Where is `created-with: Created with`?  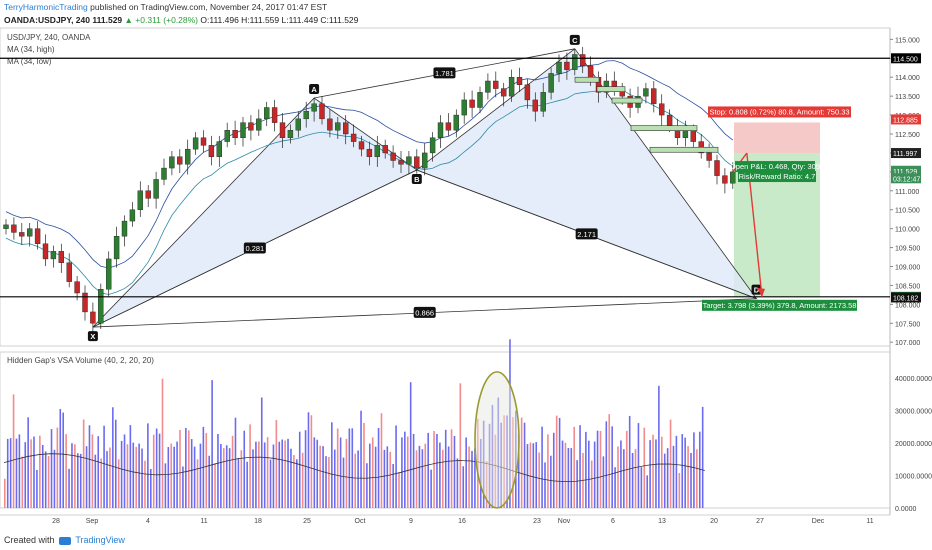 created-with: Created with is located at coordinates (29, 540).